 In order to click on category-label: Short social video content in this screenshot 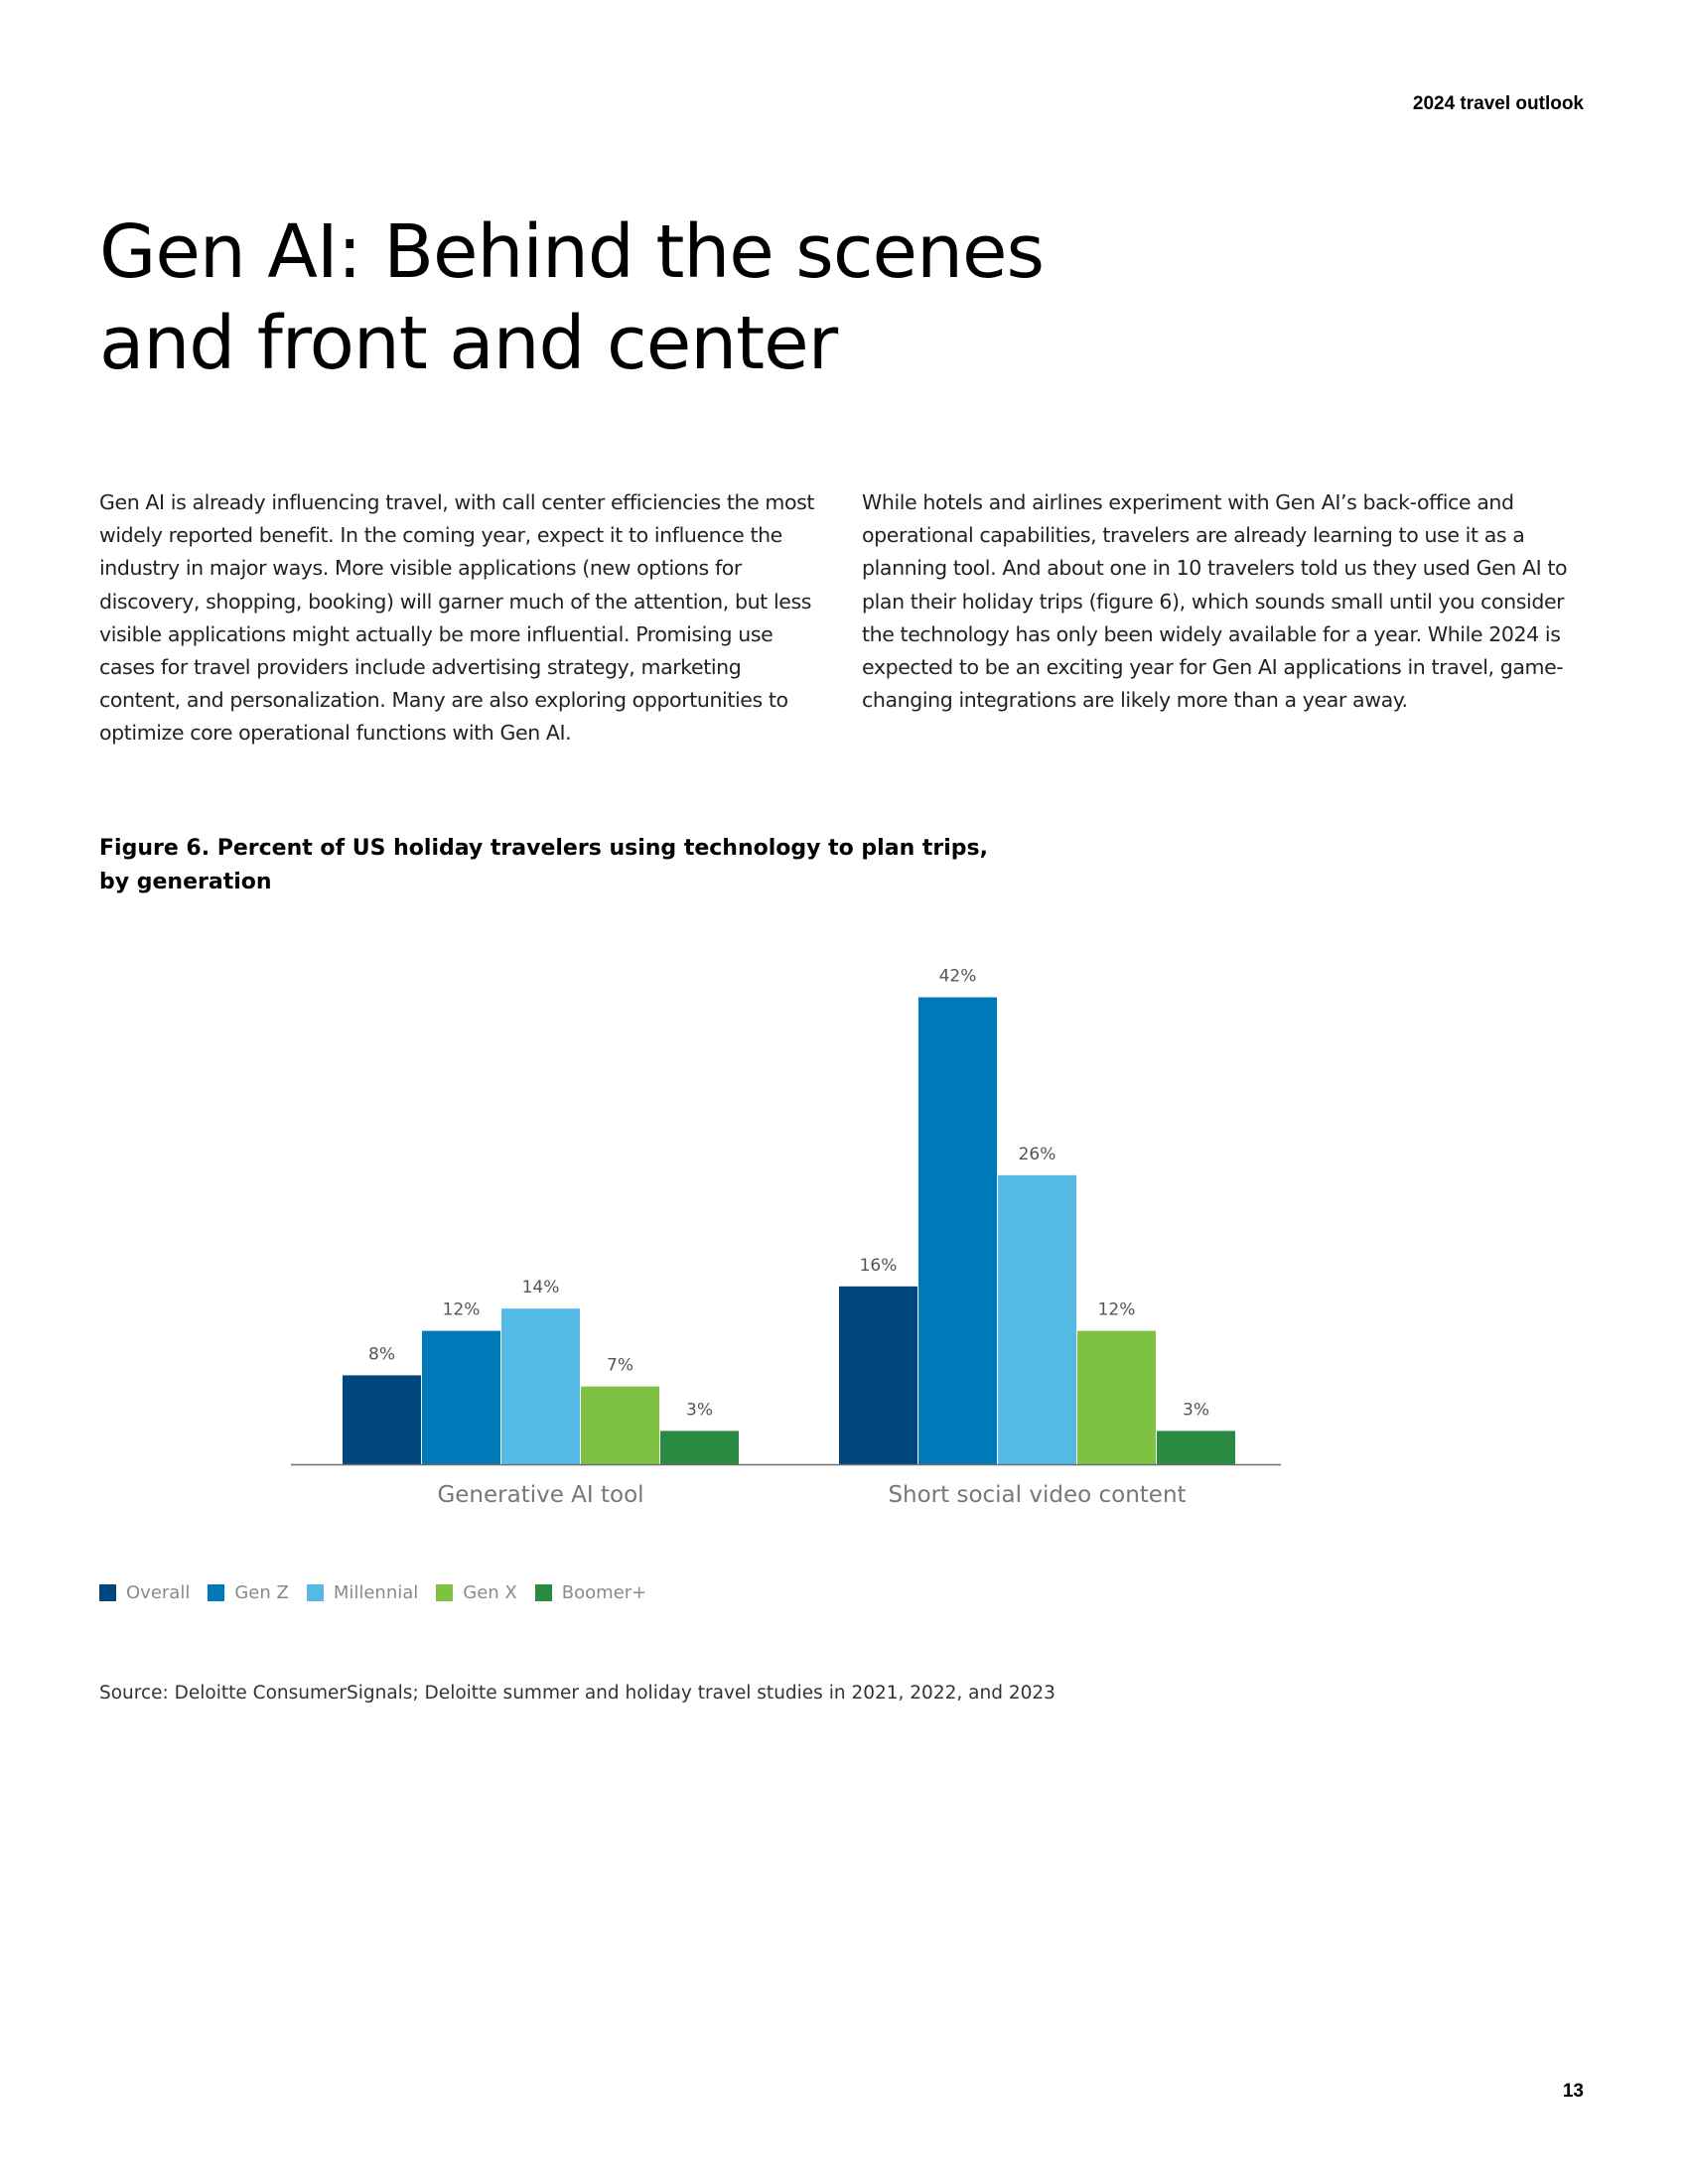, I will do `click(1037, 1495)`.